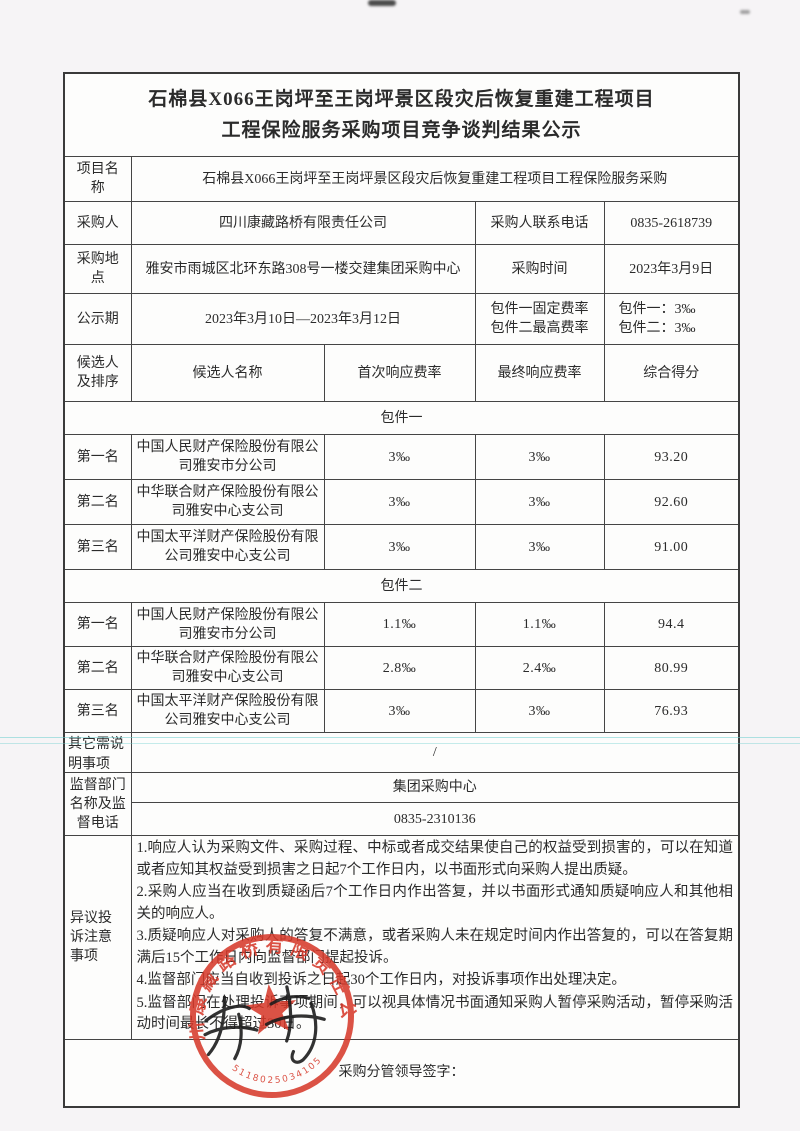 The height and width of the screenshot is (1131, 800). What do you see at coordinates (671, 711) in the screenshot?
I see `p2r3-score: 76.93` at bounding box center [671, 711].